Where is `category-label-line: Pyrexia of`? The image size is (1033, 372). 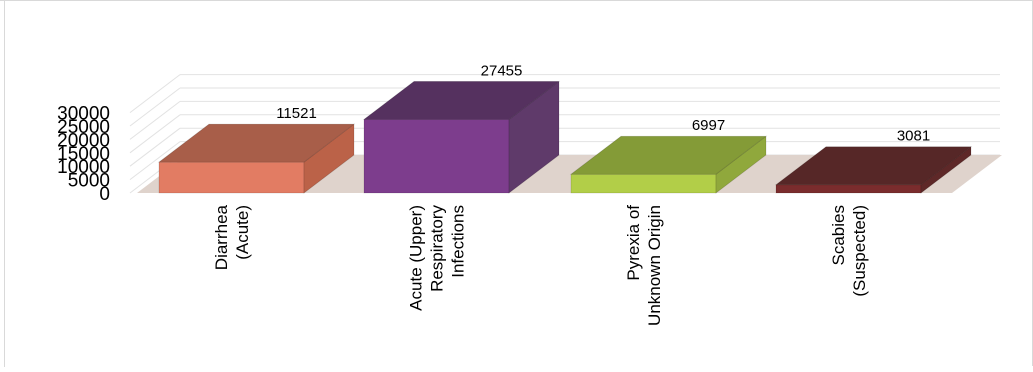
category-label-line: Pyrexia of is located at coordinates (633, 243).